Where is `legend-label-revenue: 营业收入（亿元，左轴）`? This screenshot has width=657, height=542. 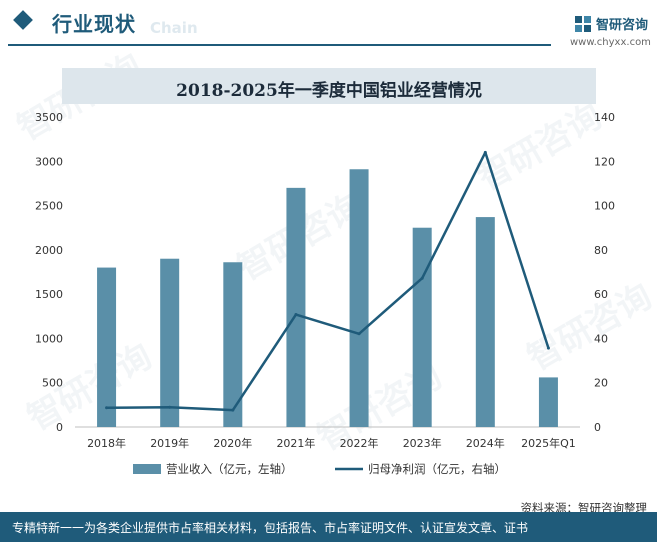
legend-label-revenue: 营业收入（亿元，左轴） is located at coordinates (229, 469).